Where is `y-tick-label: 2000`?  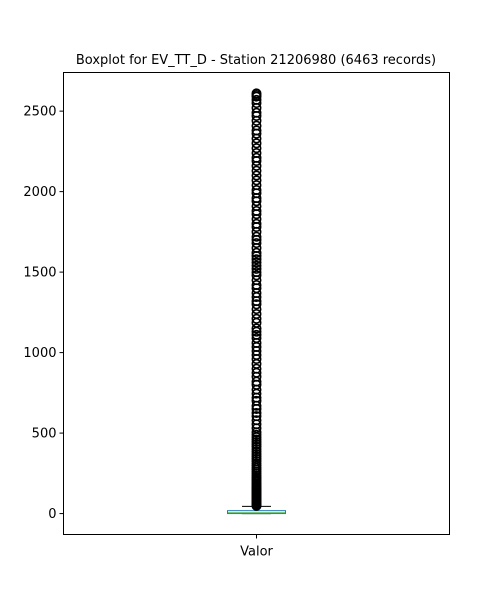
y-tick-label: 2000 is located at coordinates (39, 192).